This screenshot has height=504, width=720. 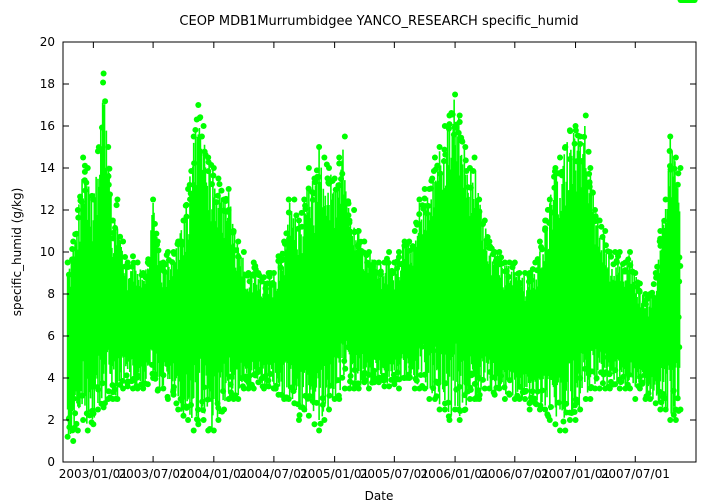 What do you see at coordinates (153, 474) in the screenshot?
I see `x-tick-label: 2003/07/01` at bounding box center [153, 474].